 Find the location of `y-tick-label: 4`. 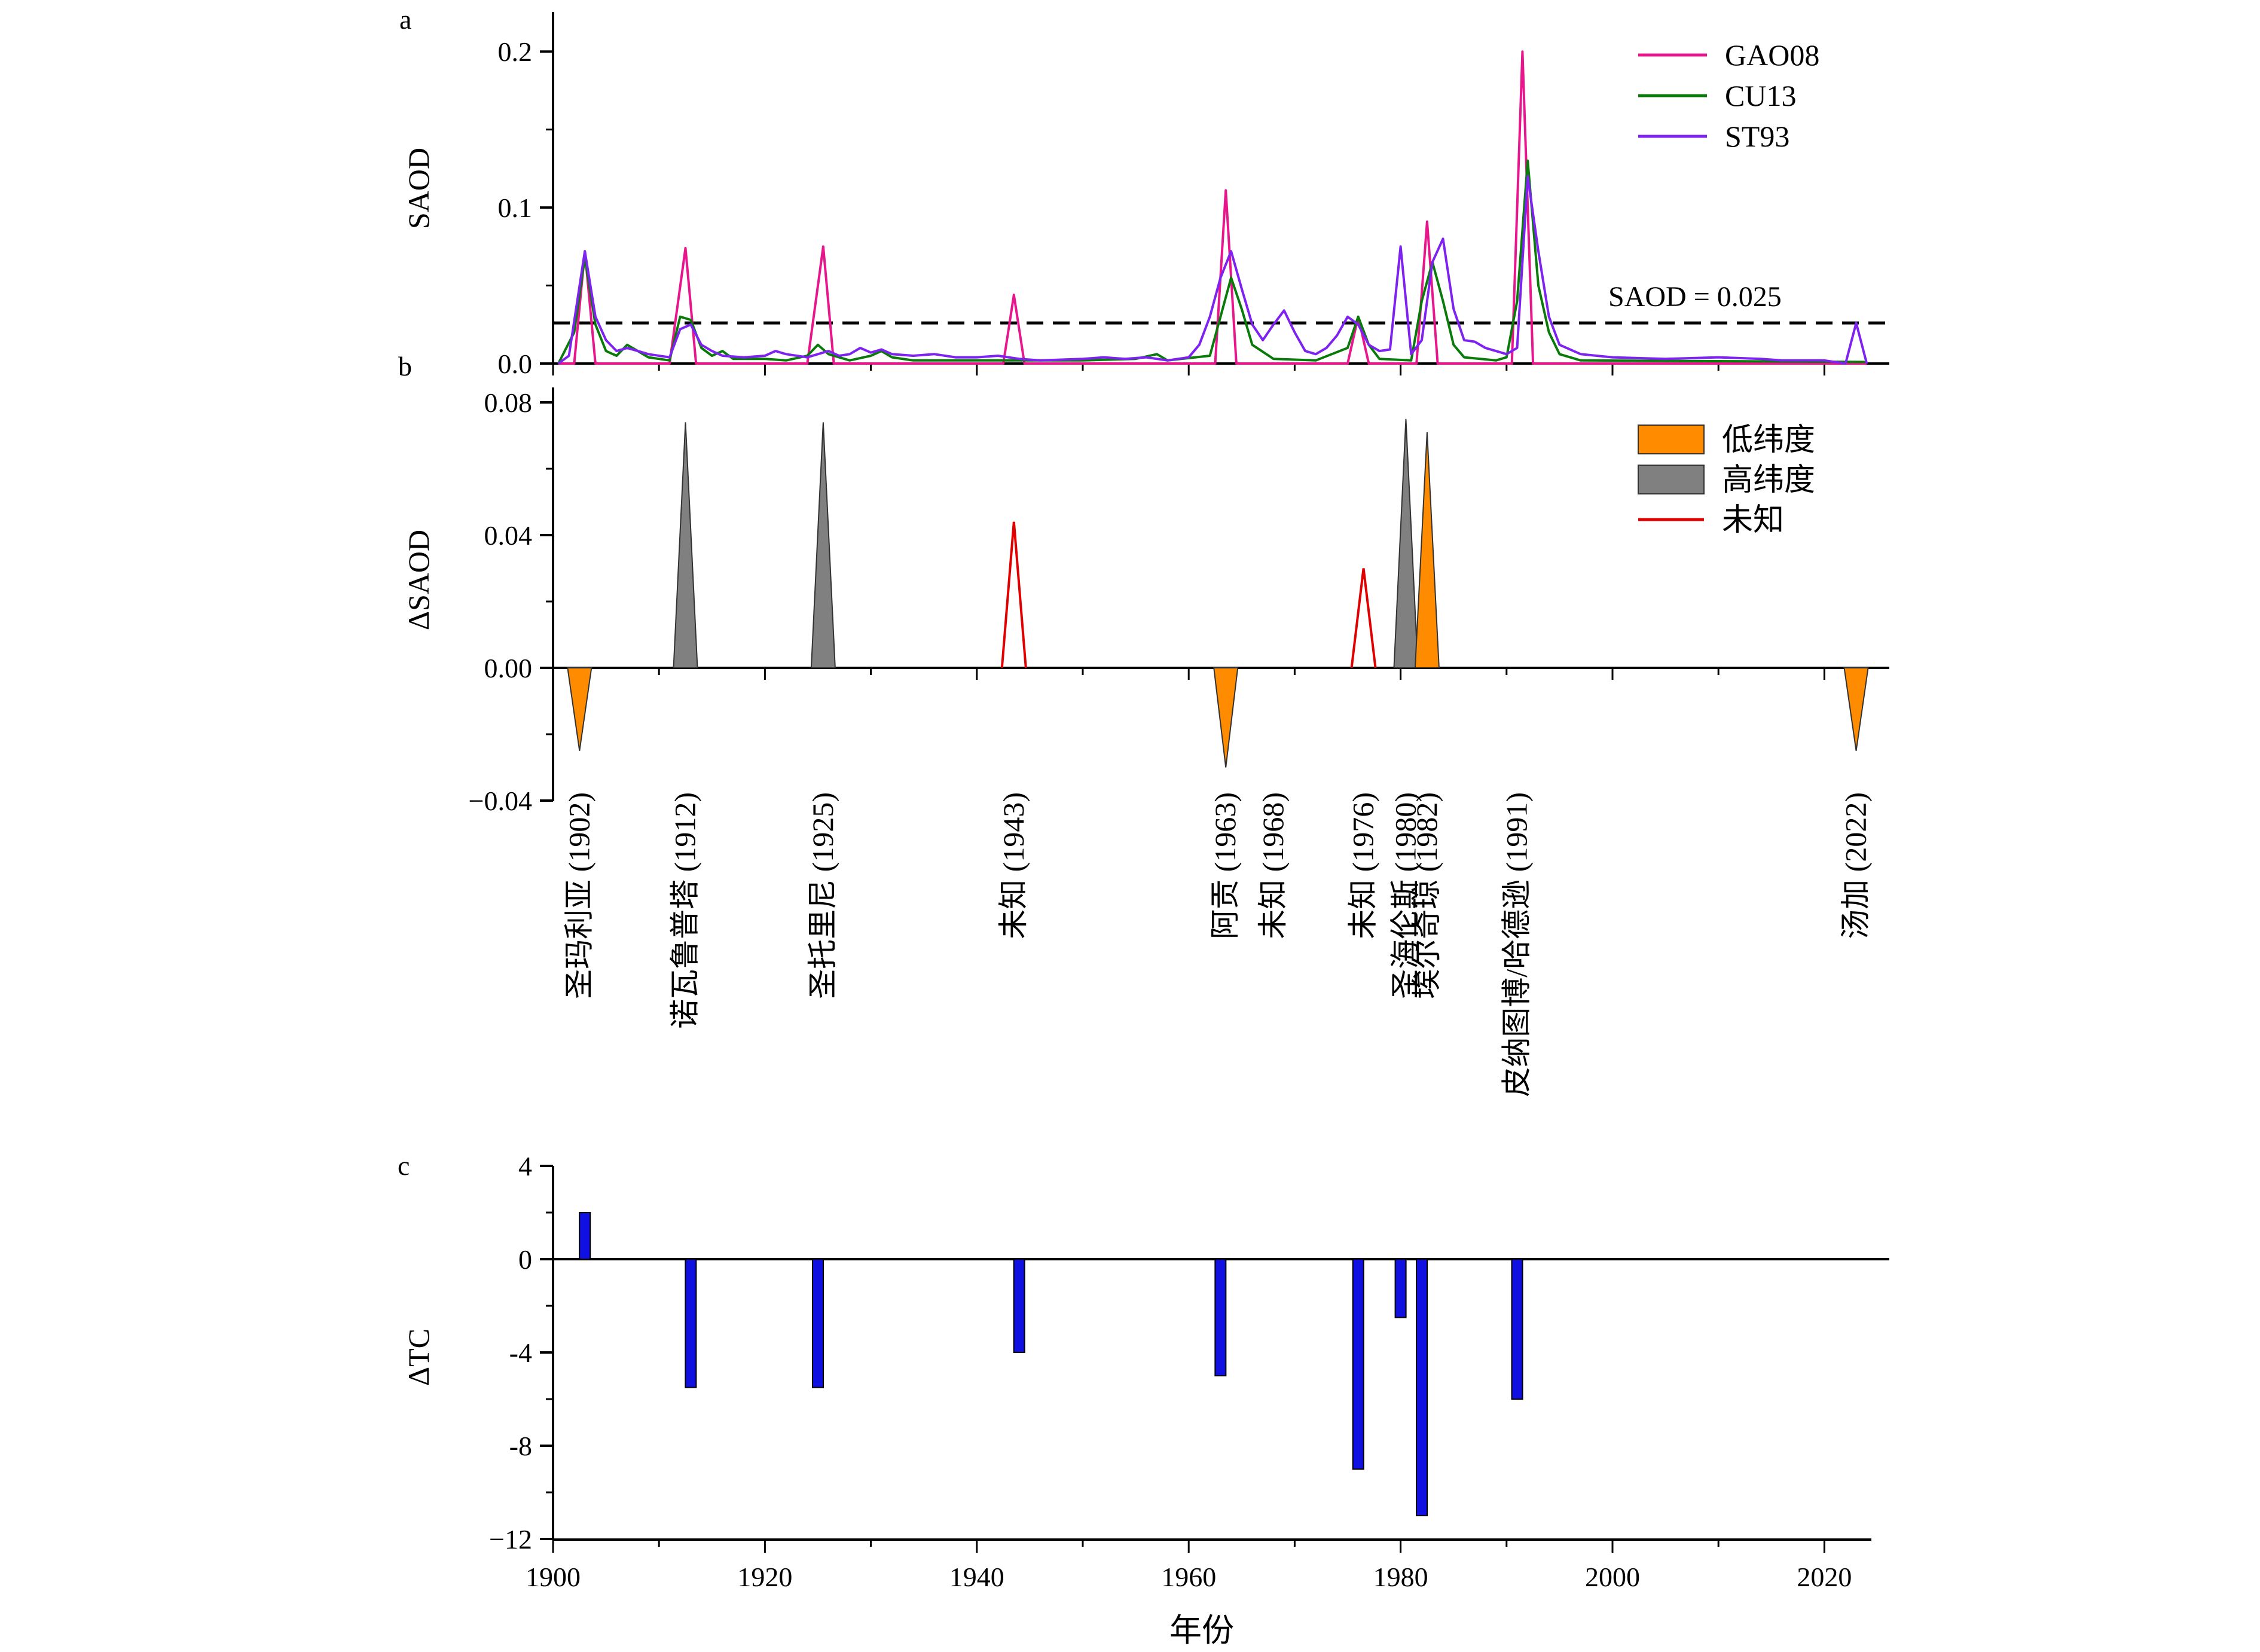

y-tick-label: 4 is located at coordinates (525, 1166).